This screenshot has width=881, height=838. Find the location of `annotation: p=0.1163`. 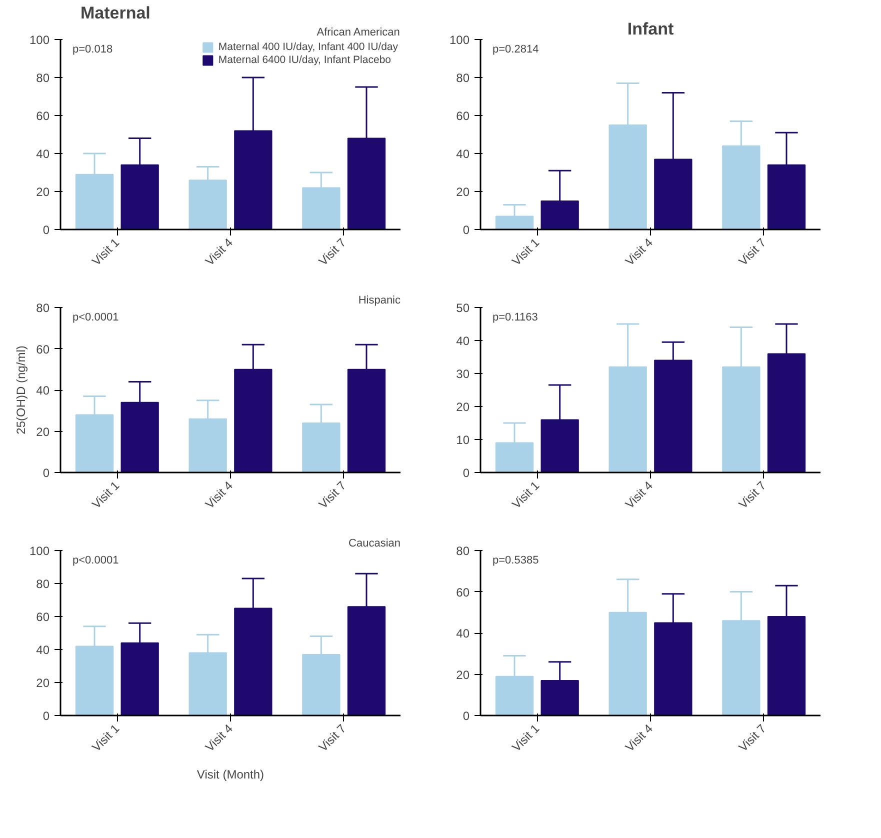

annotation: p=0.1163 is located at coordinates (515, 318).